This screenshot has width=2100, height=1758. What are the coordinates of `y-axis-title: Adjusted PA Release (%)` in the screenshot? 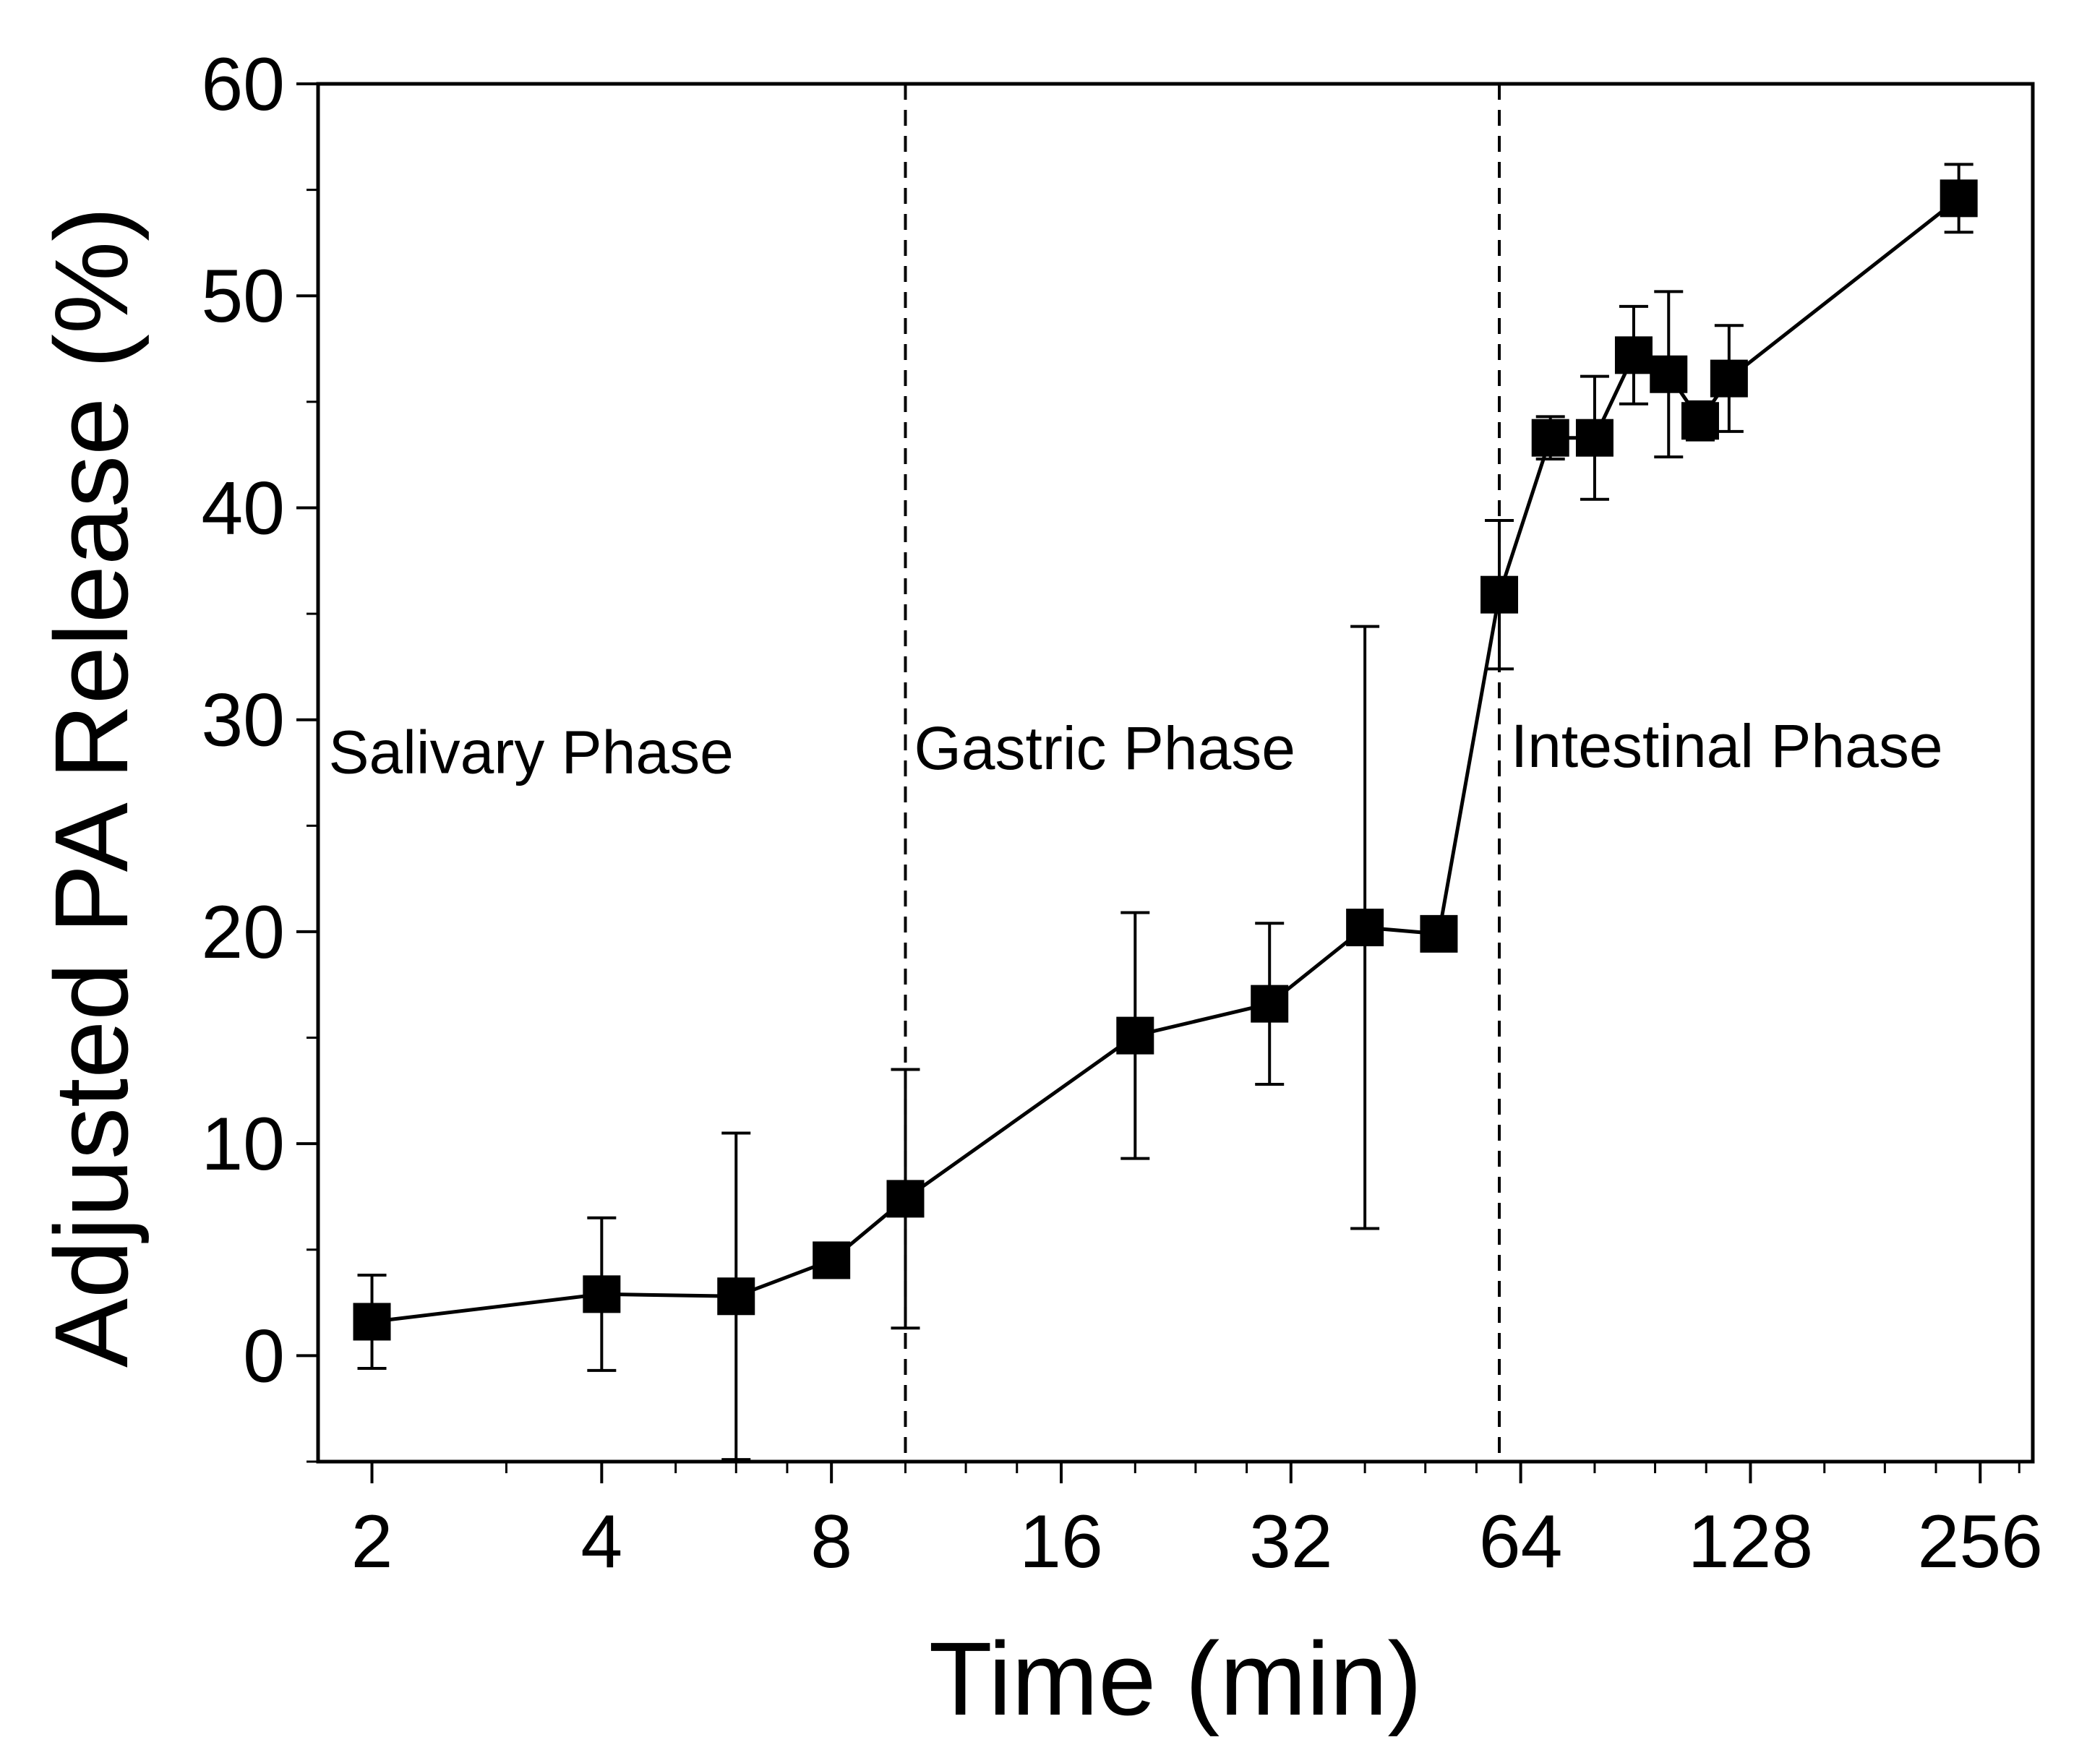 It's located at (91, 787).